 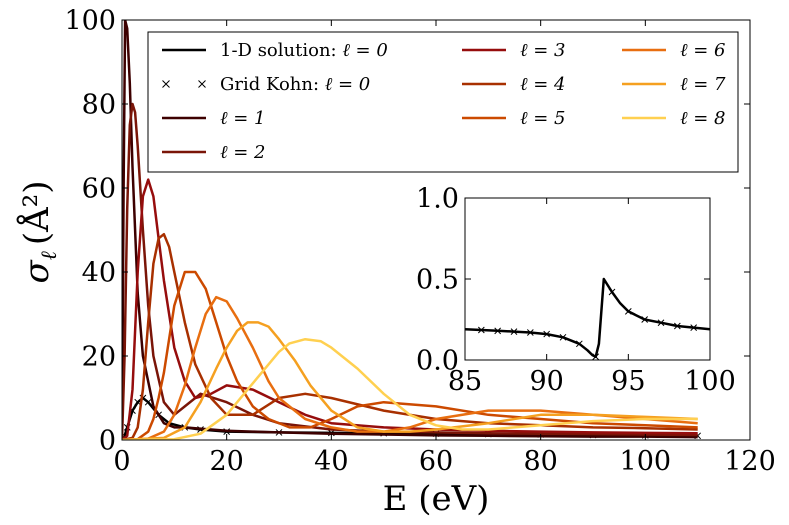 What do you see at coordinates (304, 50) in the screenshot?
I see `legend-entry-0-label: 1-D solution: ℓ = 0` at bounding box center [304, 50].